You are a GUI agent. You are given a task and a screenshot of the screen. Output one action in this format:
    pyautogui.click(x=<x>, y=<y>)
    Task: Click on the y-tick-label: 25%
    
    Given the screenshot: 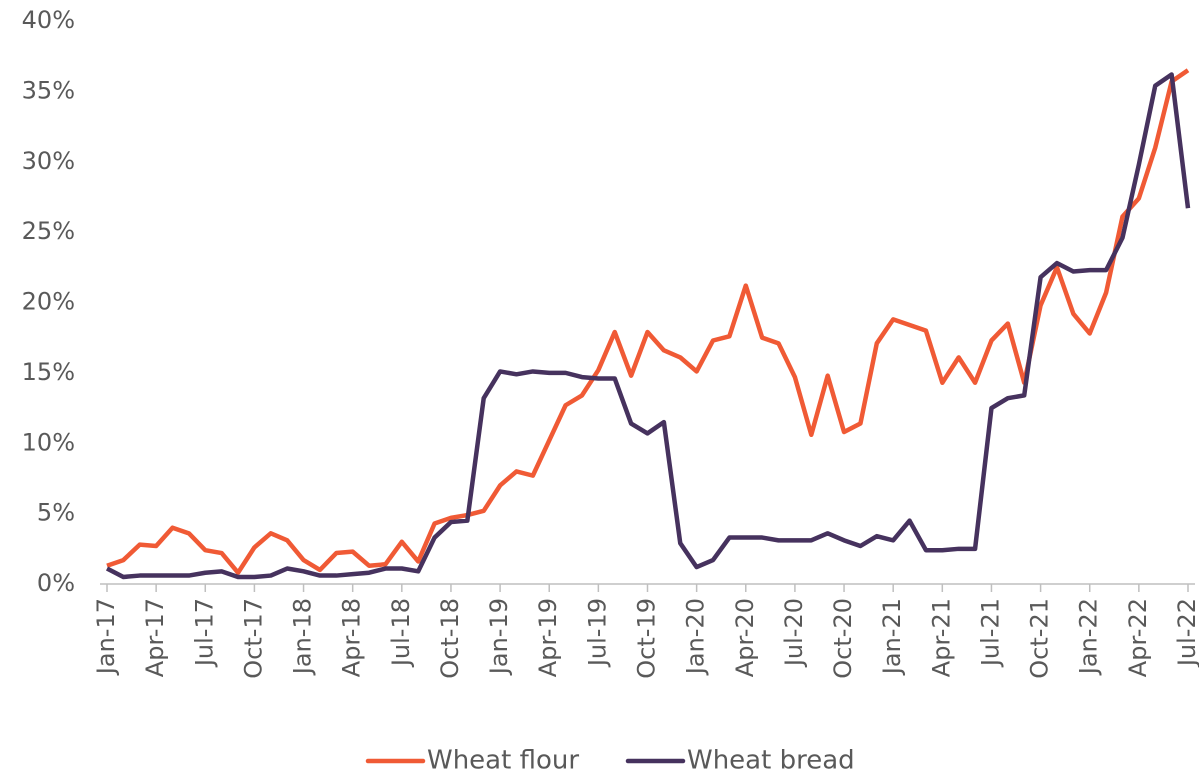 What is the action you would take?
    pyautogui.click(x=48, y=231)
    